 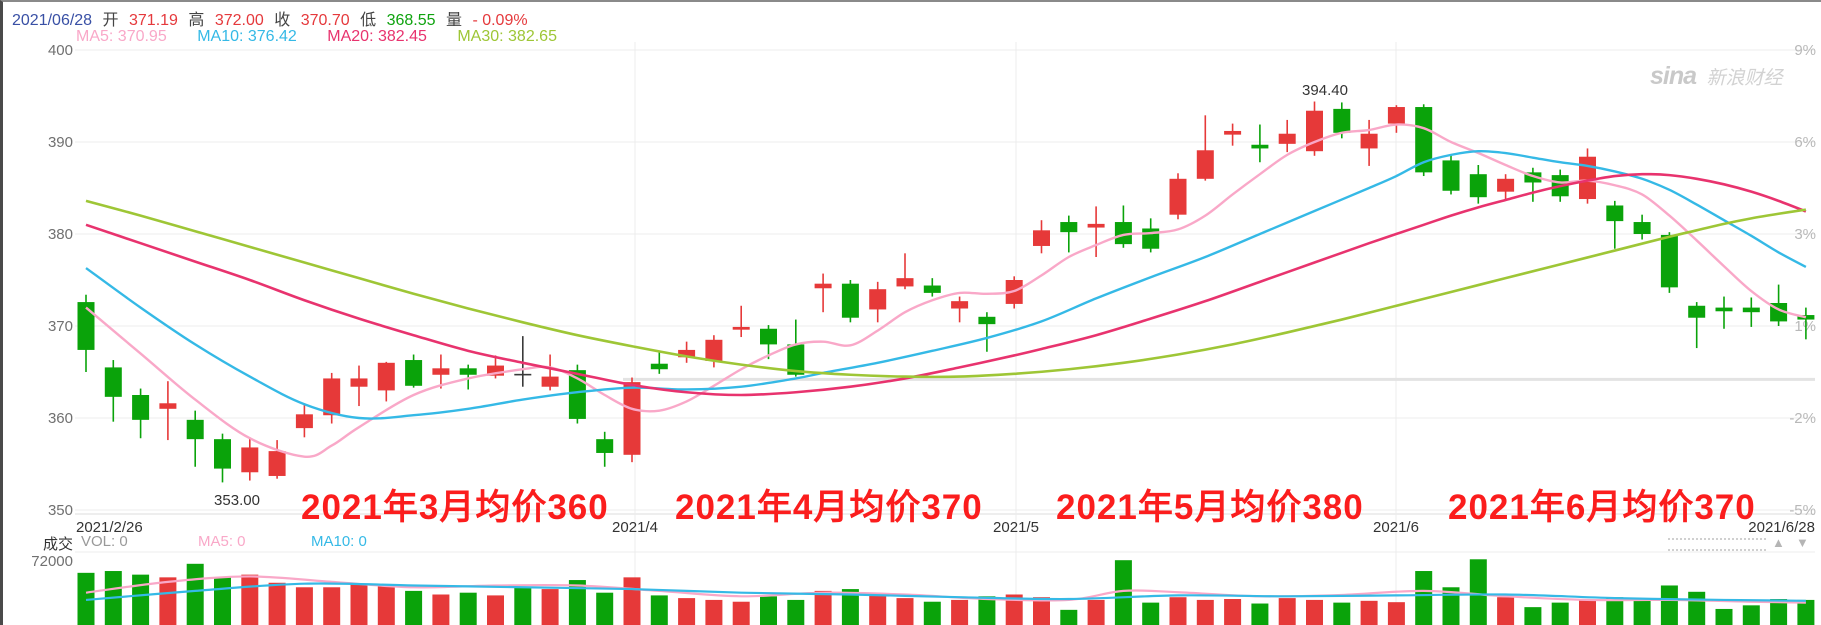 What do you see at coordinates (1802, 542) in the screenshot?
I see `scroll-down-arrow: ▼` at bounding box center [1802, 542].